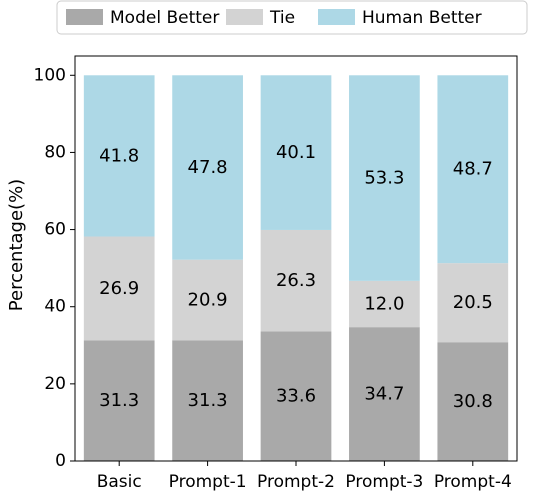 The width and height of the screenshot is (548, 493). I want to click on data-label: 30.8, so click(473, 401).